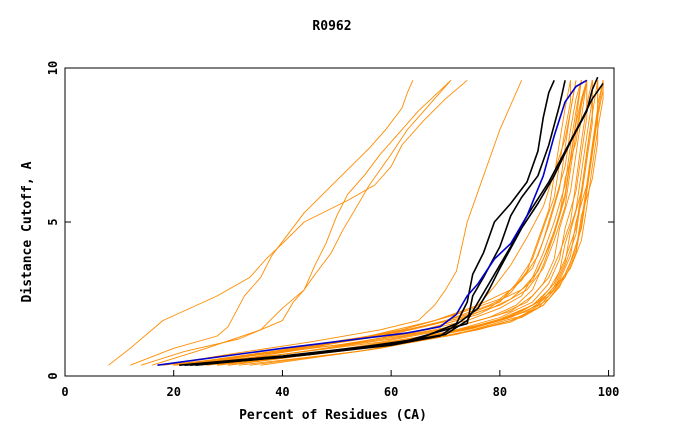 Image resolution: width=680 pixels, height=440 pixels. I want to click on x-tick-label-5: 100, so click(609, 392).